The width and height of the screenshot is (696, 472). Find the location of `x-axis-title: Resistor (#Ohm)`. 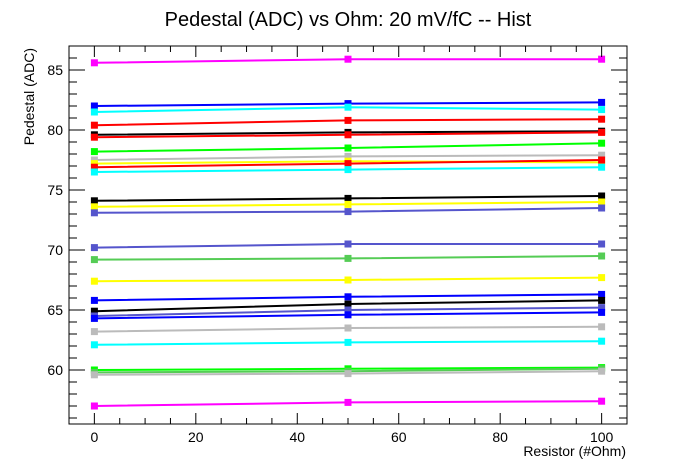

x-axis-title: Resistor (#Ohm) is located at coordinates (574, 451).